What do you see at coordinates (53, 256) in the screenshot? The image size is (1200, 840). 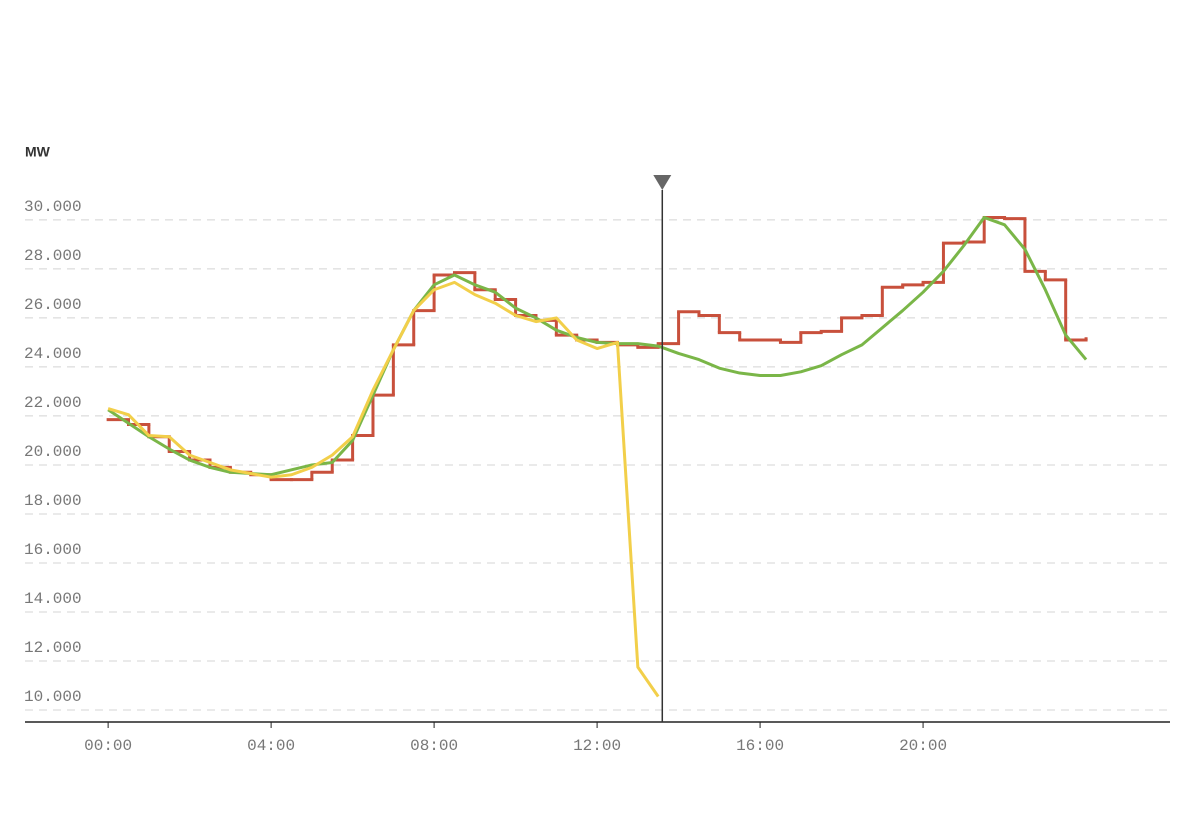 I see `y-tick-label: 28.000` at bounding box center [53, 256].